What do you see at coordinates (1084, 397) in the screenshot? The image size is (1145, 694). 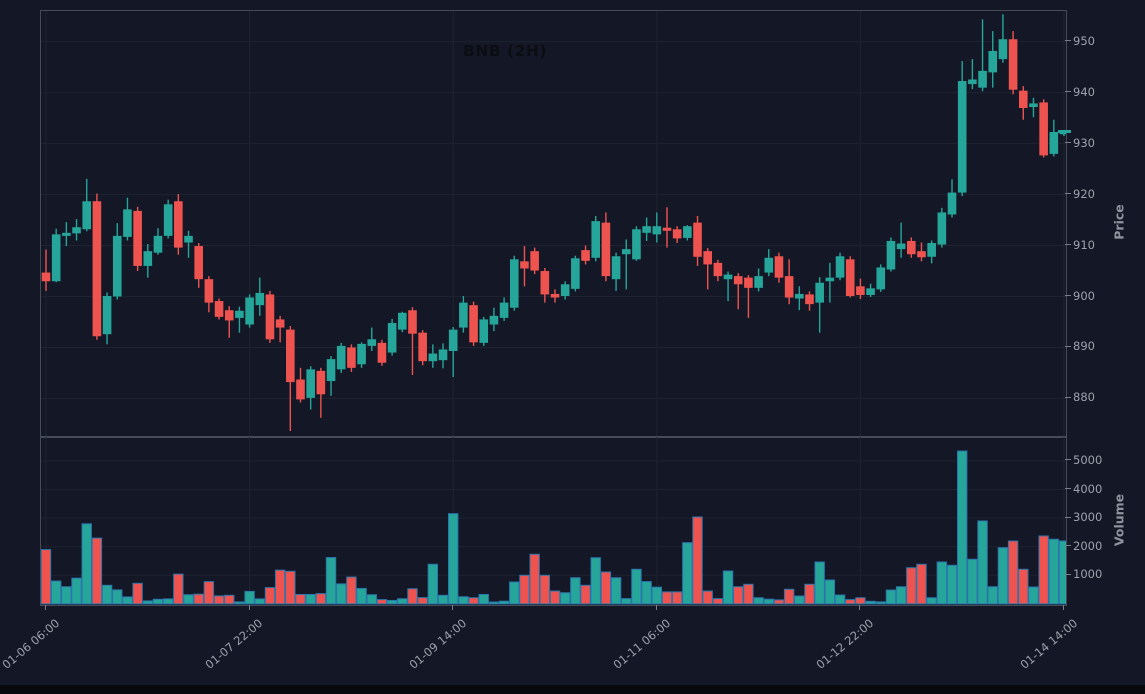 I see `price-tick-label: 880` at bounding box center [1084, 397].